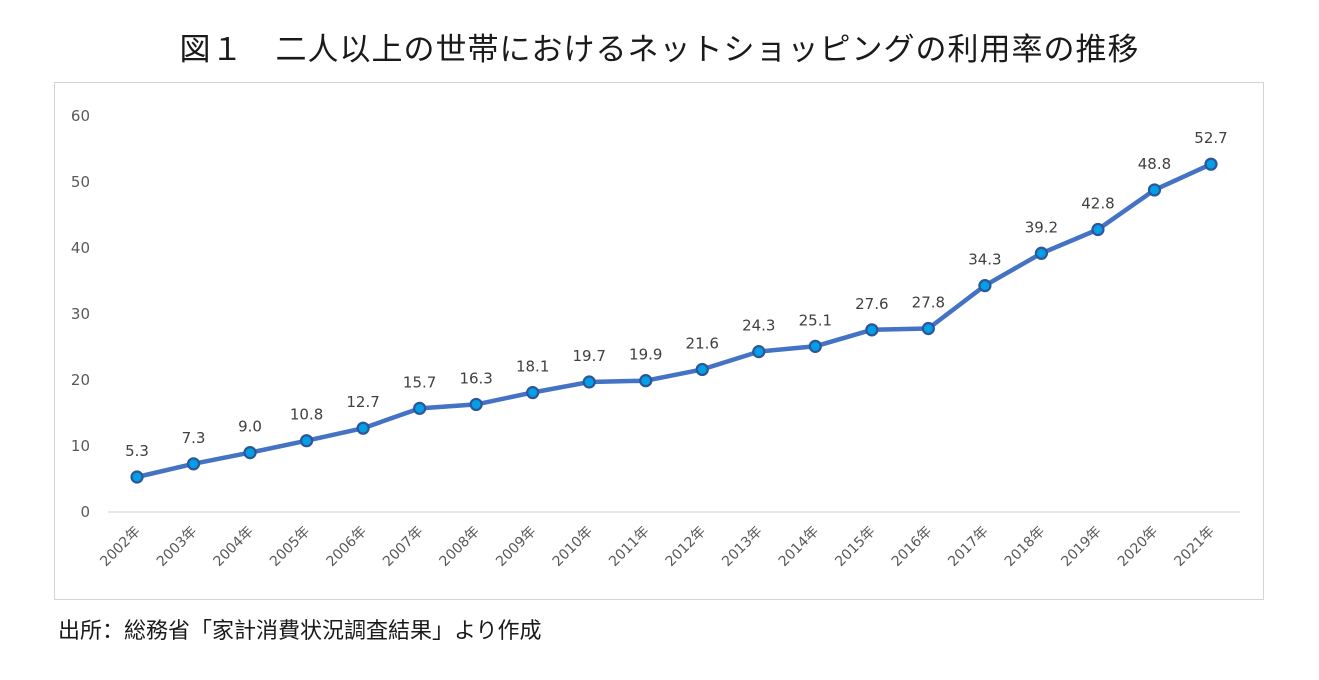  What do you see at coordinates (659, 50) in the screenshot?
I see `chart-title: 図１ 二人以上の世帯におけるネットショッピングの利用率の推移` at bounding box center [659, 50].